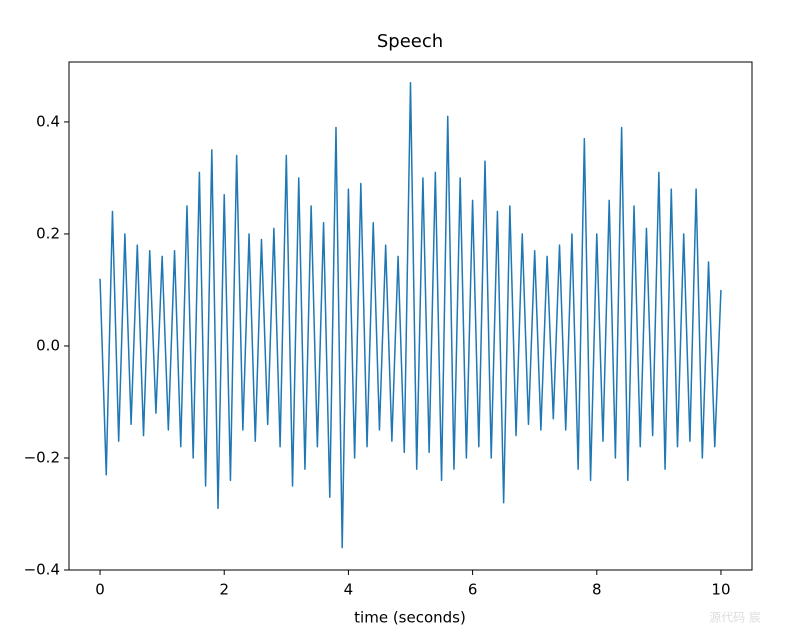  I want to click on x-axis-label: time (seconds), so click(410, 618).